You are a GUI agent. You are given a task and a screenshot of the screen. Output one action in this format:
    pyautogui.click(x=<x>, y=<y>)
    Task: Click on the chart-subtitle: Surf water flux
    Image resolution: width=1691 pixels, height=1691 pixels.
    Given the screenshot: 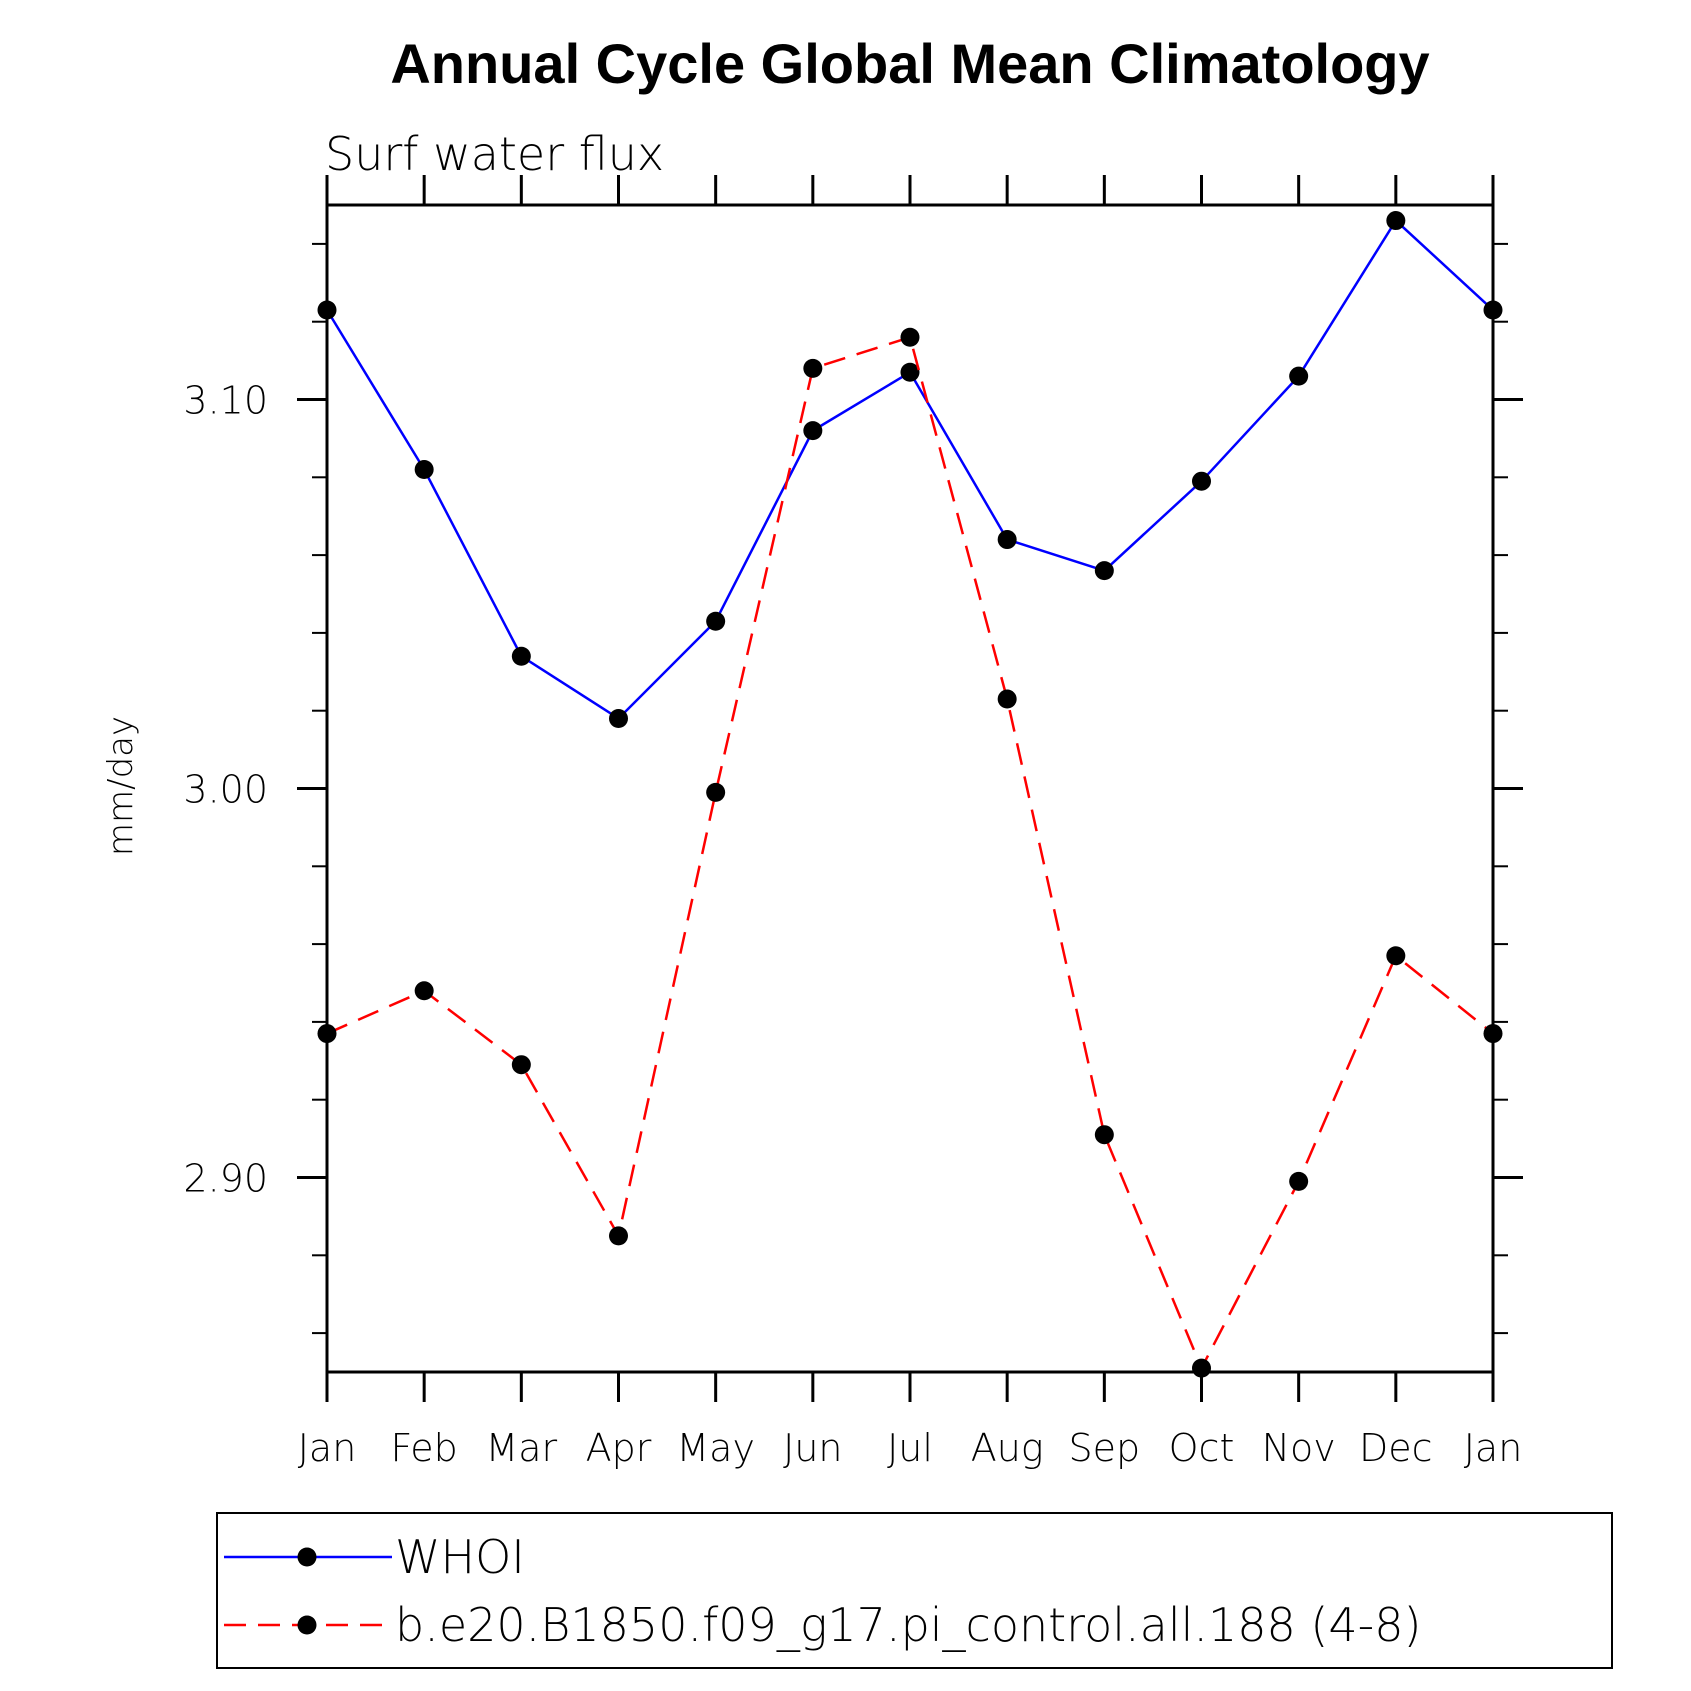 What is the action you would take?
    pyautogui.click(x=494, y=154)
    